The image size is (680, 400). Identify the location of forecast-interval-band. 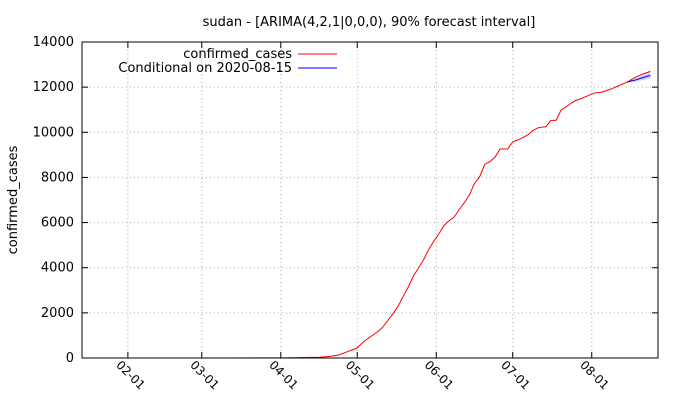
(639, 76).